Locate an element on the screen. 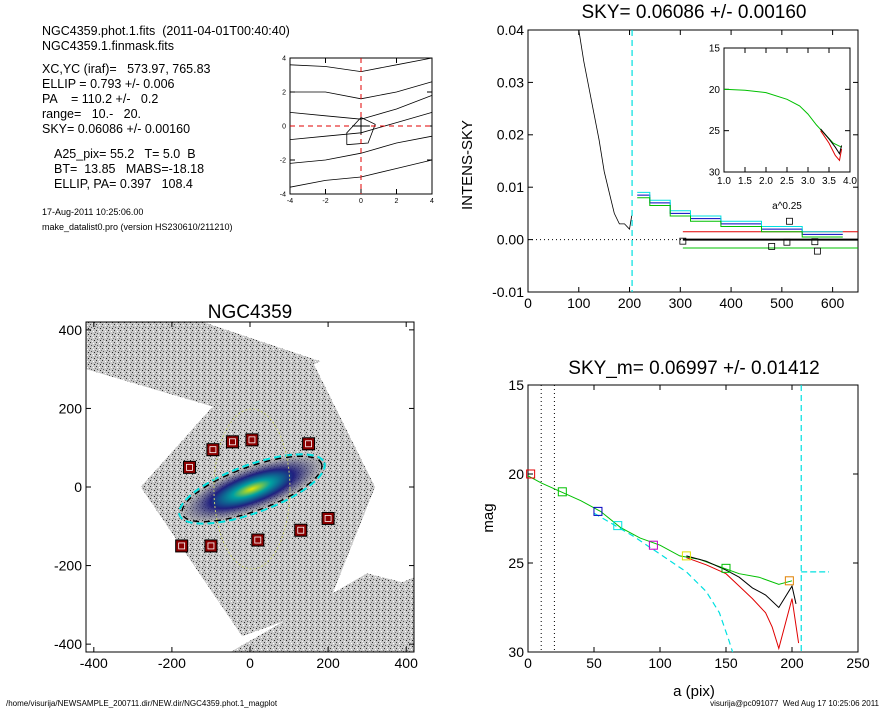  image-xtick-label: 400 is located at coordinates (407, 663).